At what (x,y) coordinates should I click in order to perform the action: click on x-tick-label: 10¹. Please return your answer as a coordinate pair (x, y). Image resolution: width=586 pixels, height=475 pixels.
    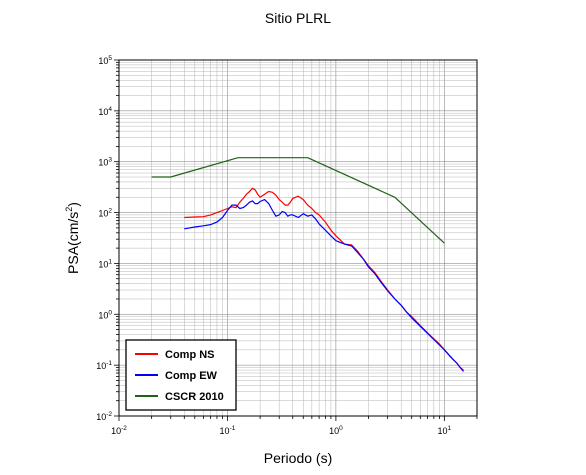
    Looking at the image, I should click on (445, 430).